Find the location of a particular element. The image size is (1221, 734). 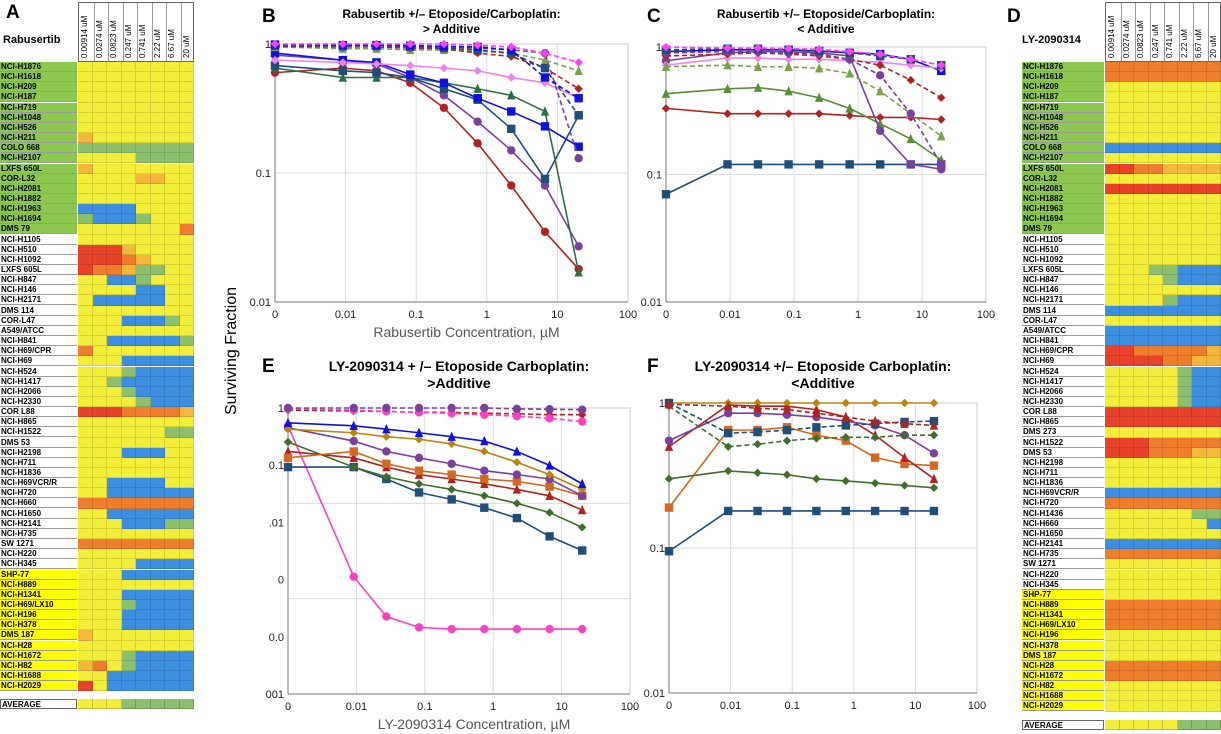

average-cell is located at coordinates (128, 704).